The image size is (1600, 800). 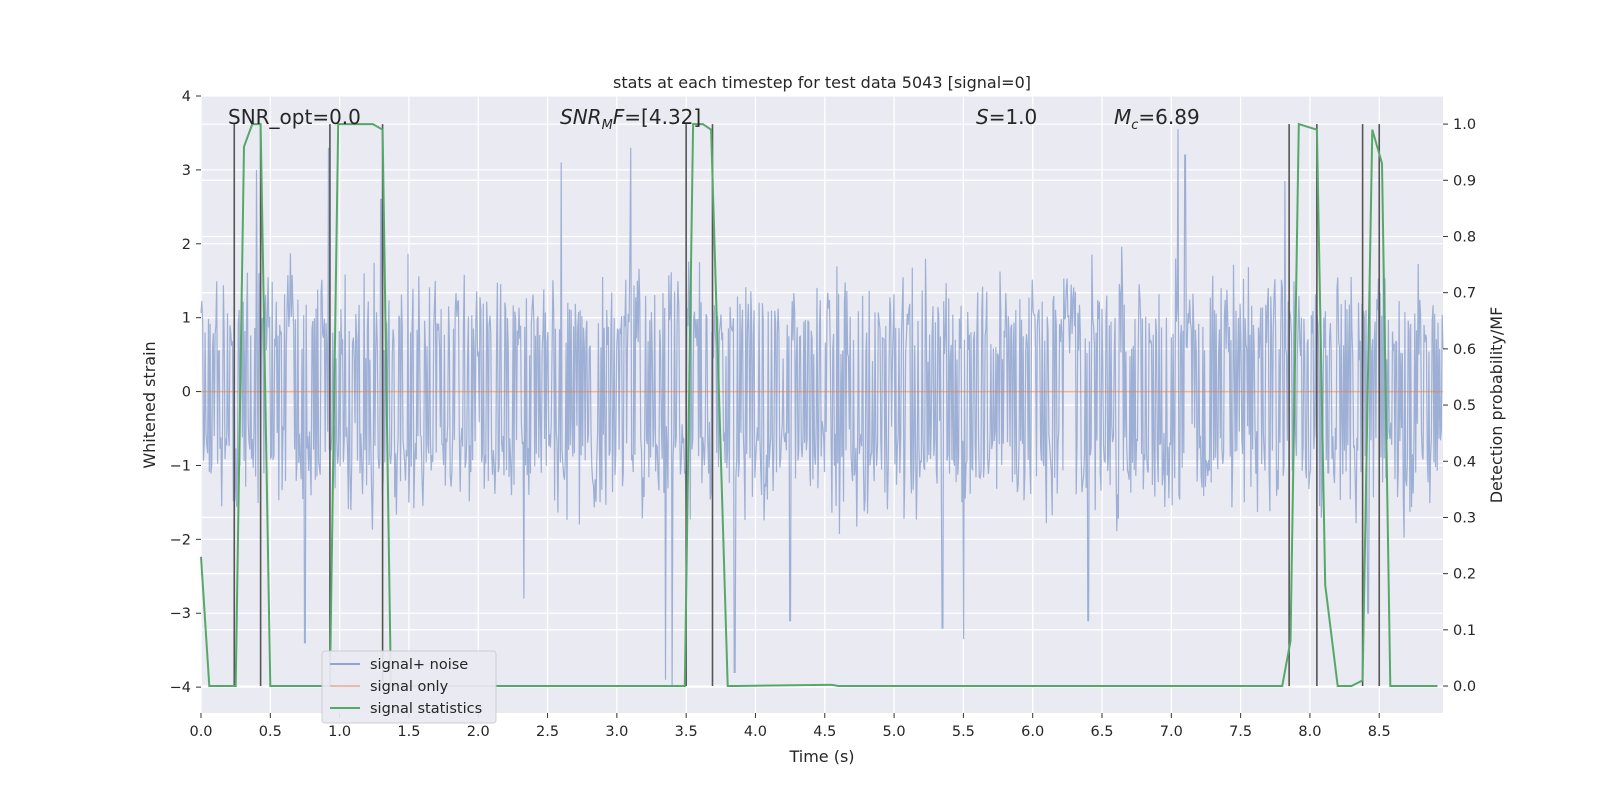 I want to click on legend-label-stats: signal statistics, so click(x=426, y=709).